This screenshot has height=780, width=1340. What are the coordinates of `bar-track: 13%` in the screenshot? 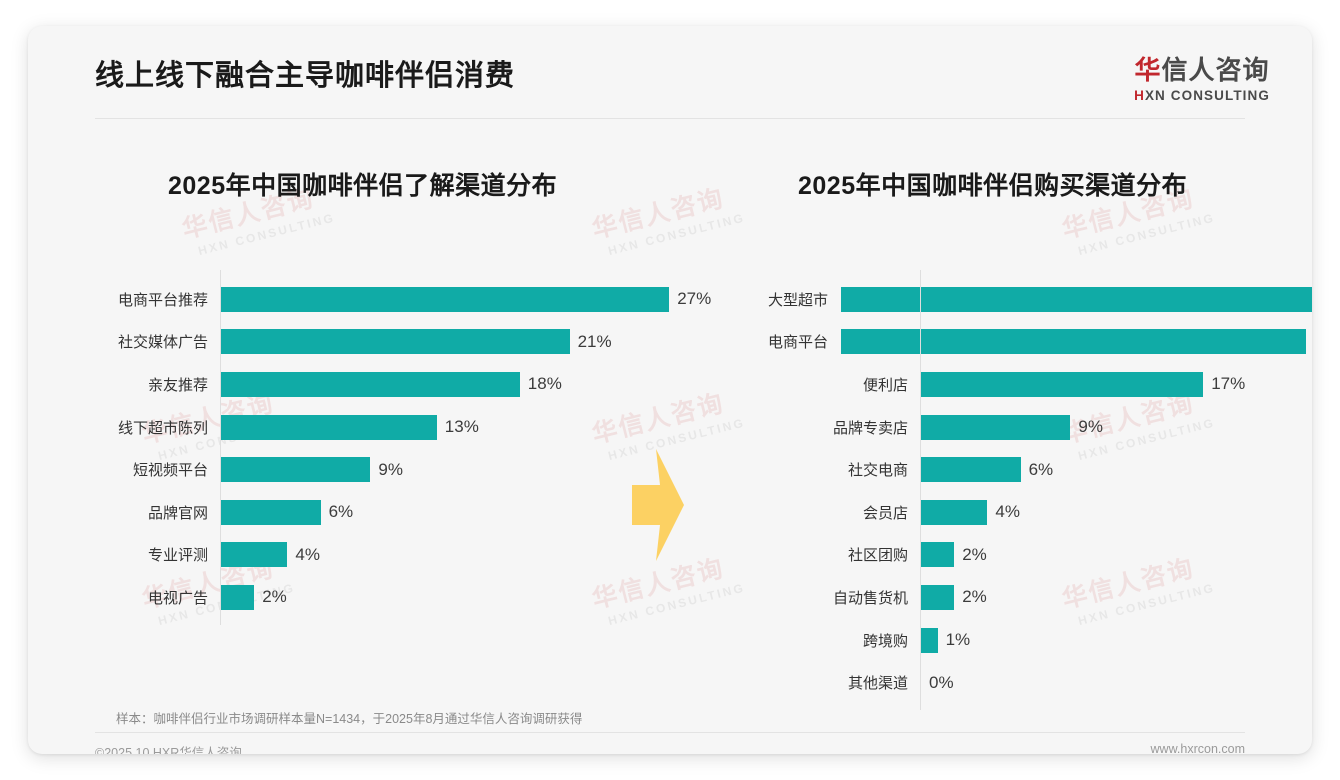 It's located at (469, 427).